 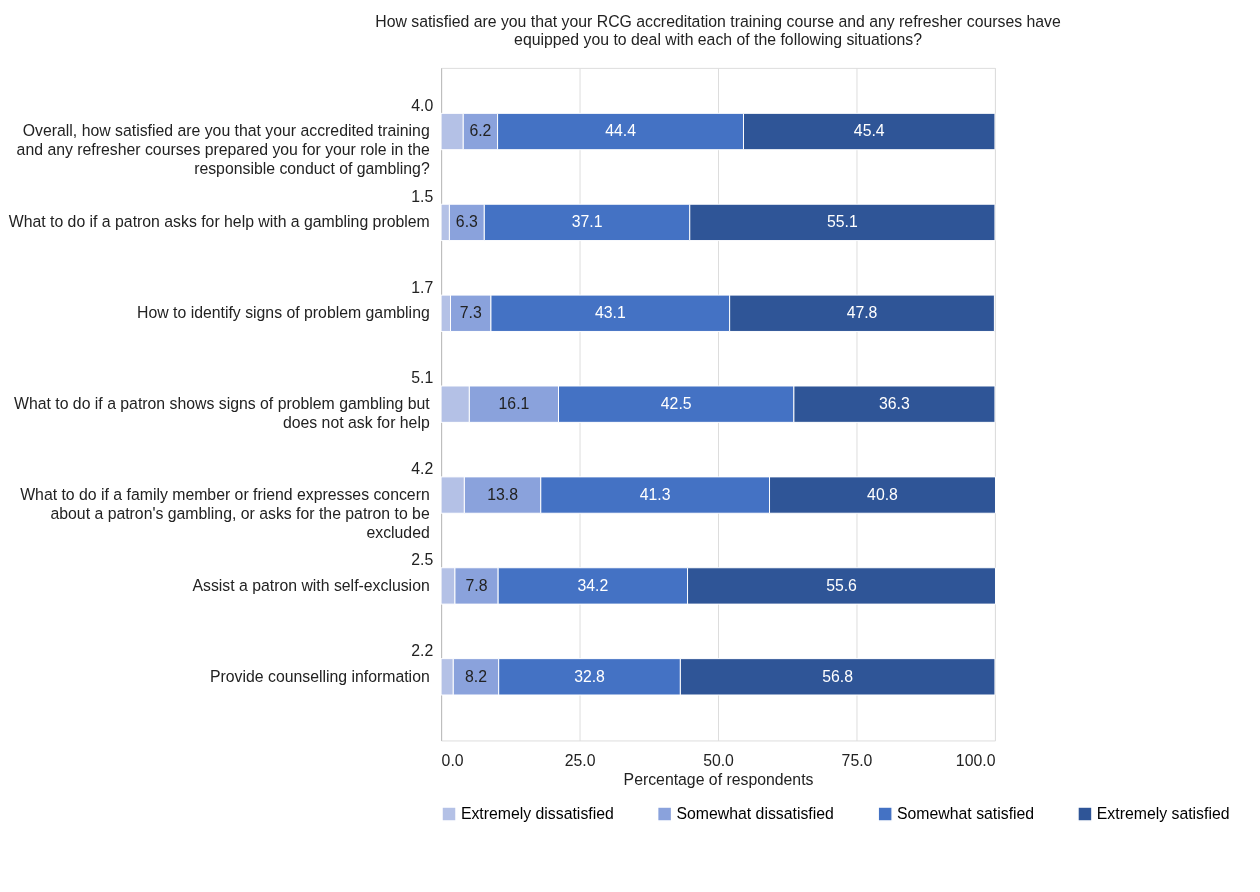 What do you see at coordinates (422, 287) in the screenshot?
I see `data-label: 1.7` at bounding box center [422, 287].